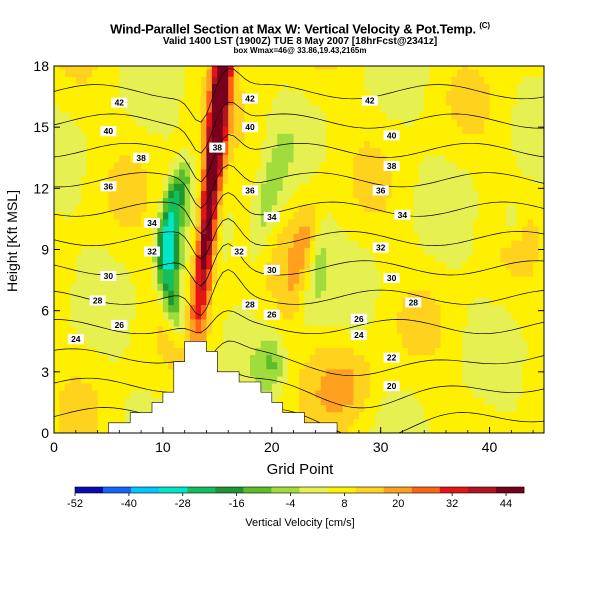 The width and height of the screenshot is (600, 600). I want to click on contour-label: 24, so click(358, 335).